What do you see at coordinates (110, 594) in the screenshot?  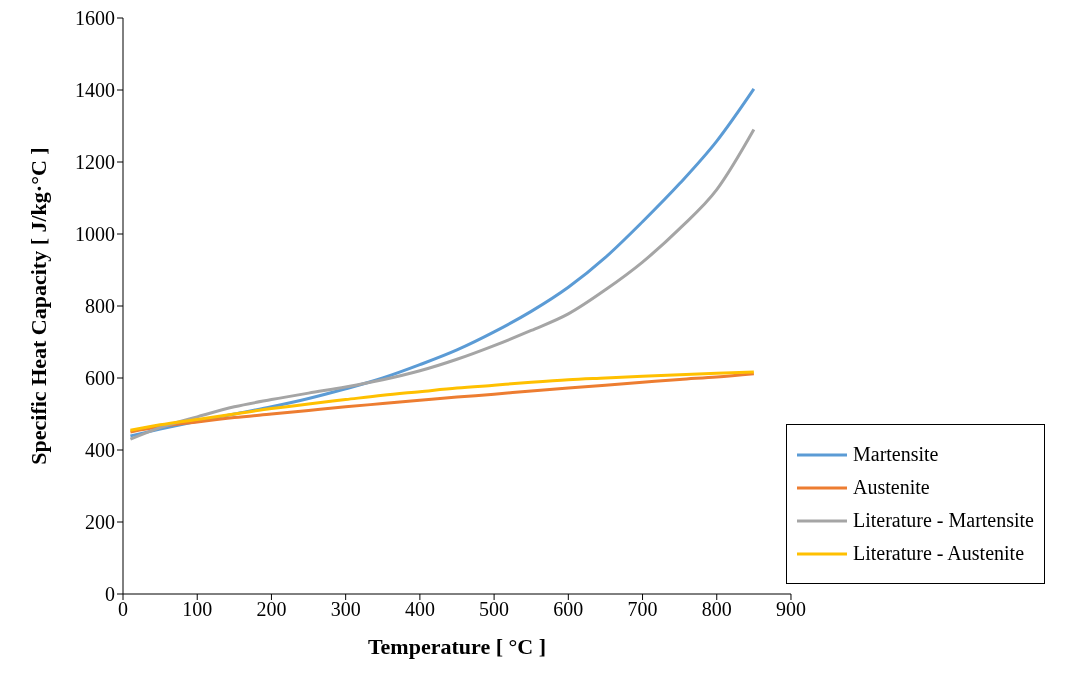 I see `y-tick-label: 0` at bounding box center [110, 594].